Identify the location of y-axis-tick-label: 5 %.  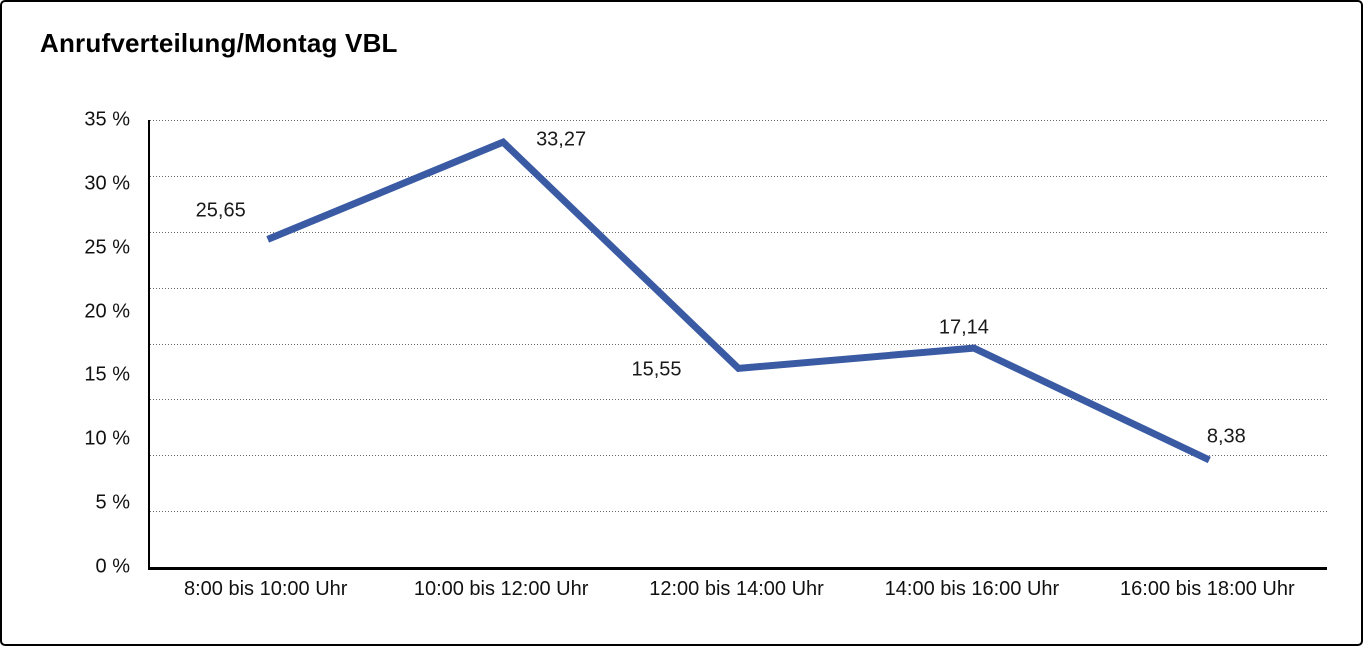
(112, 502).